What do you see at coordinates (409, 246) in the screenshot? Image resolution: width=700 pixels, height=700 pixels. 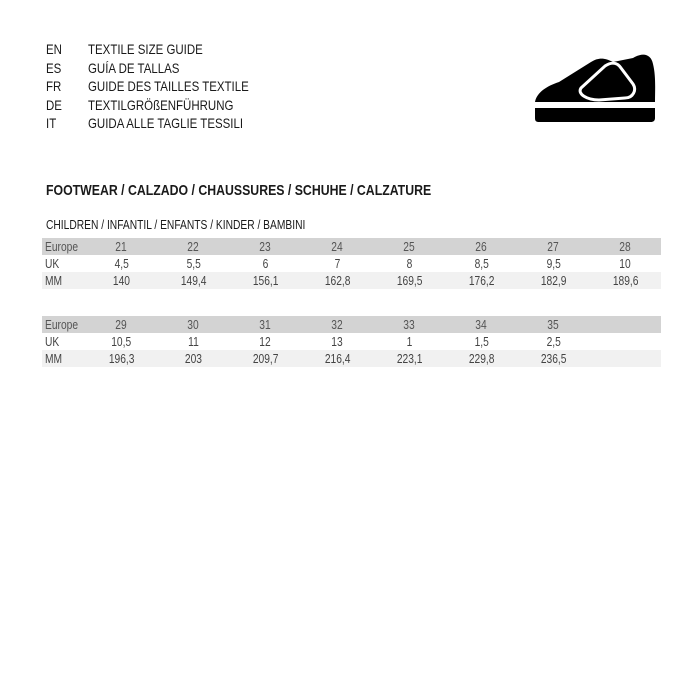 I see `size-cell: 25` at bounding box center [409, 246].